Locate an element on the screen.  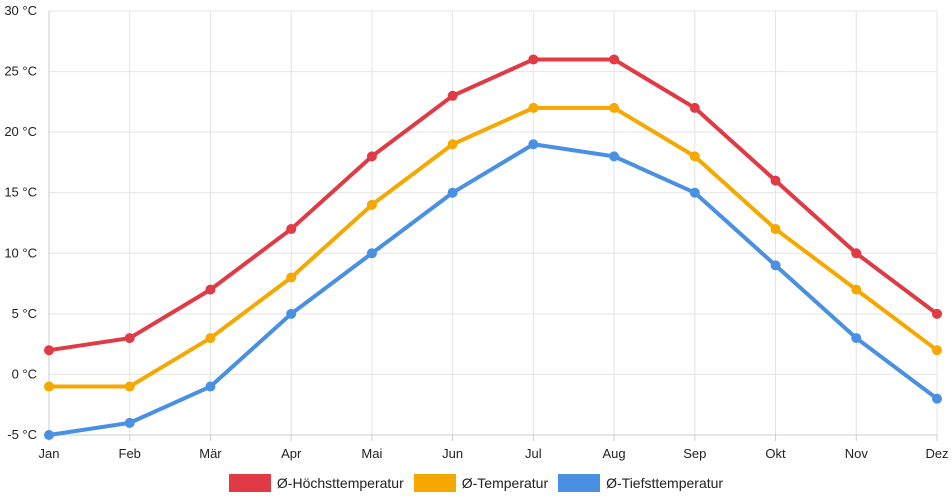
y-tick-label: -5 °C is located at coordinates (22, 434).